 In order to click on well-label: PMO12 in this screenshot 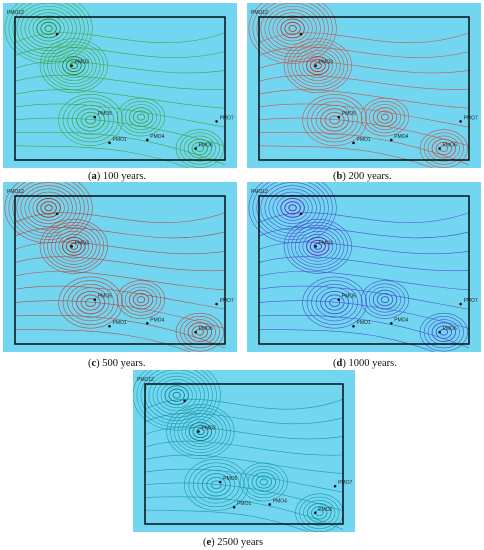, I will do `click(15, 192)`.